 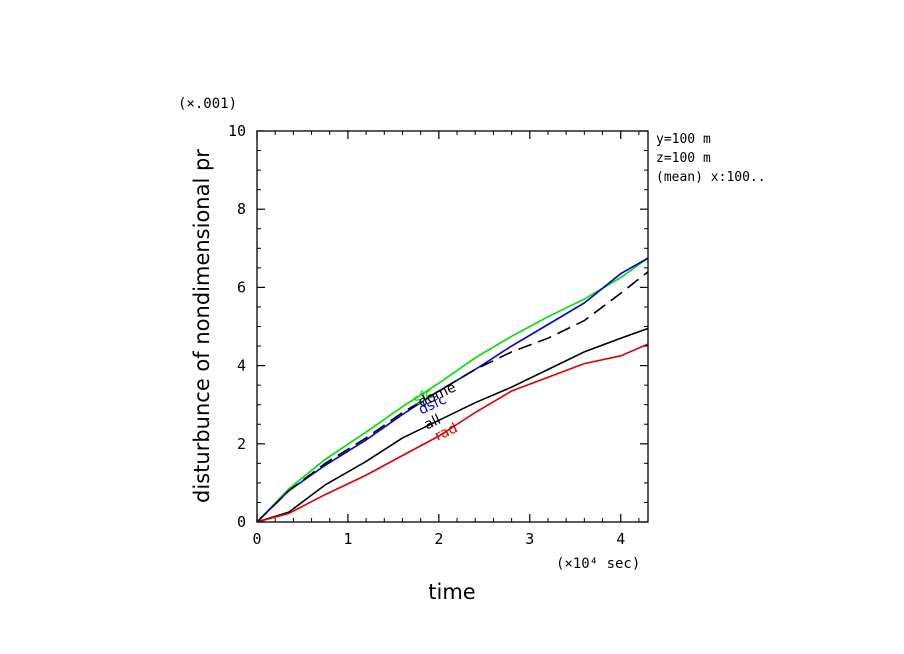 I want to click on x-tick-label: 2, so click(x=438, y=539).